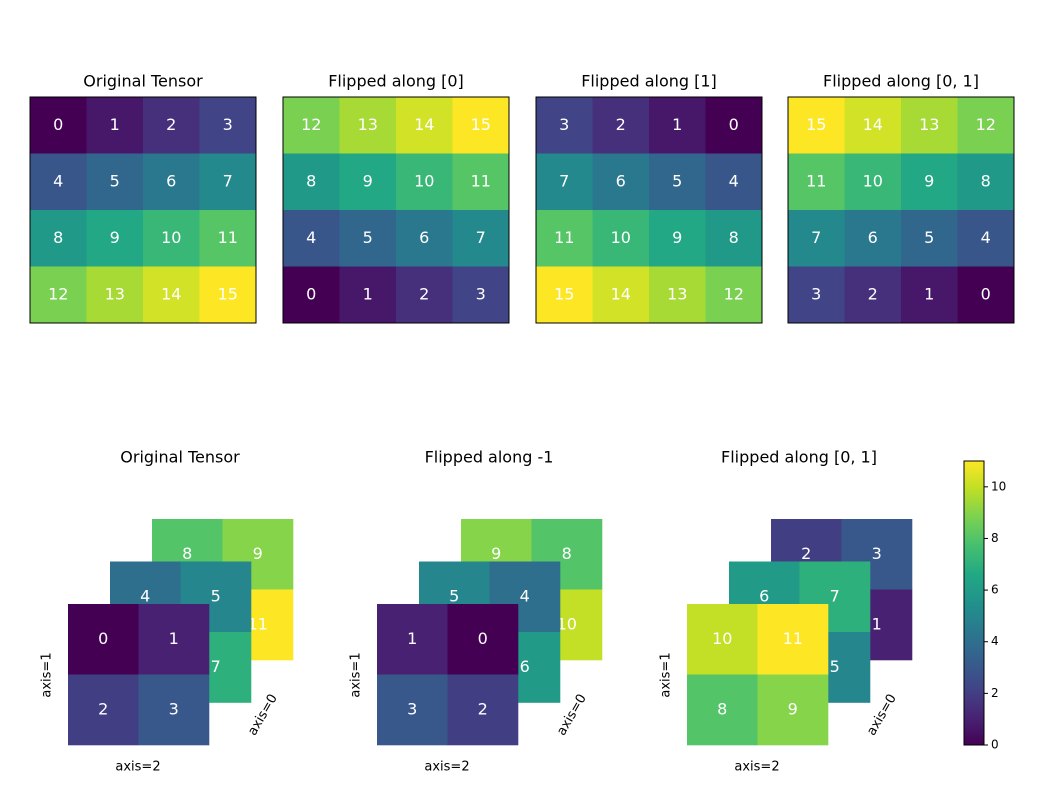 The image size is (1047, 805). Describe the element at coordinates (666, 674) in the screenshot. I see `axis-label: axis=1` at that location.